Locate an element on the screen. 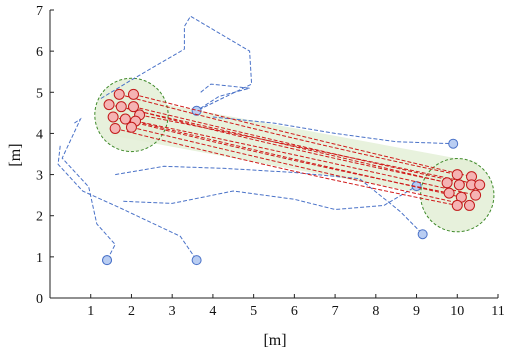  y-axis-label: [m] is located at coordinates (15, 154).